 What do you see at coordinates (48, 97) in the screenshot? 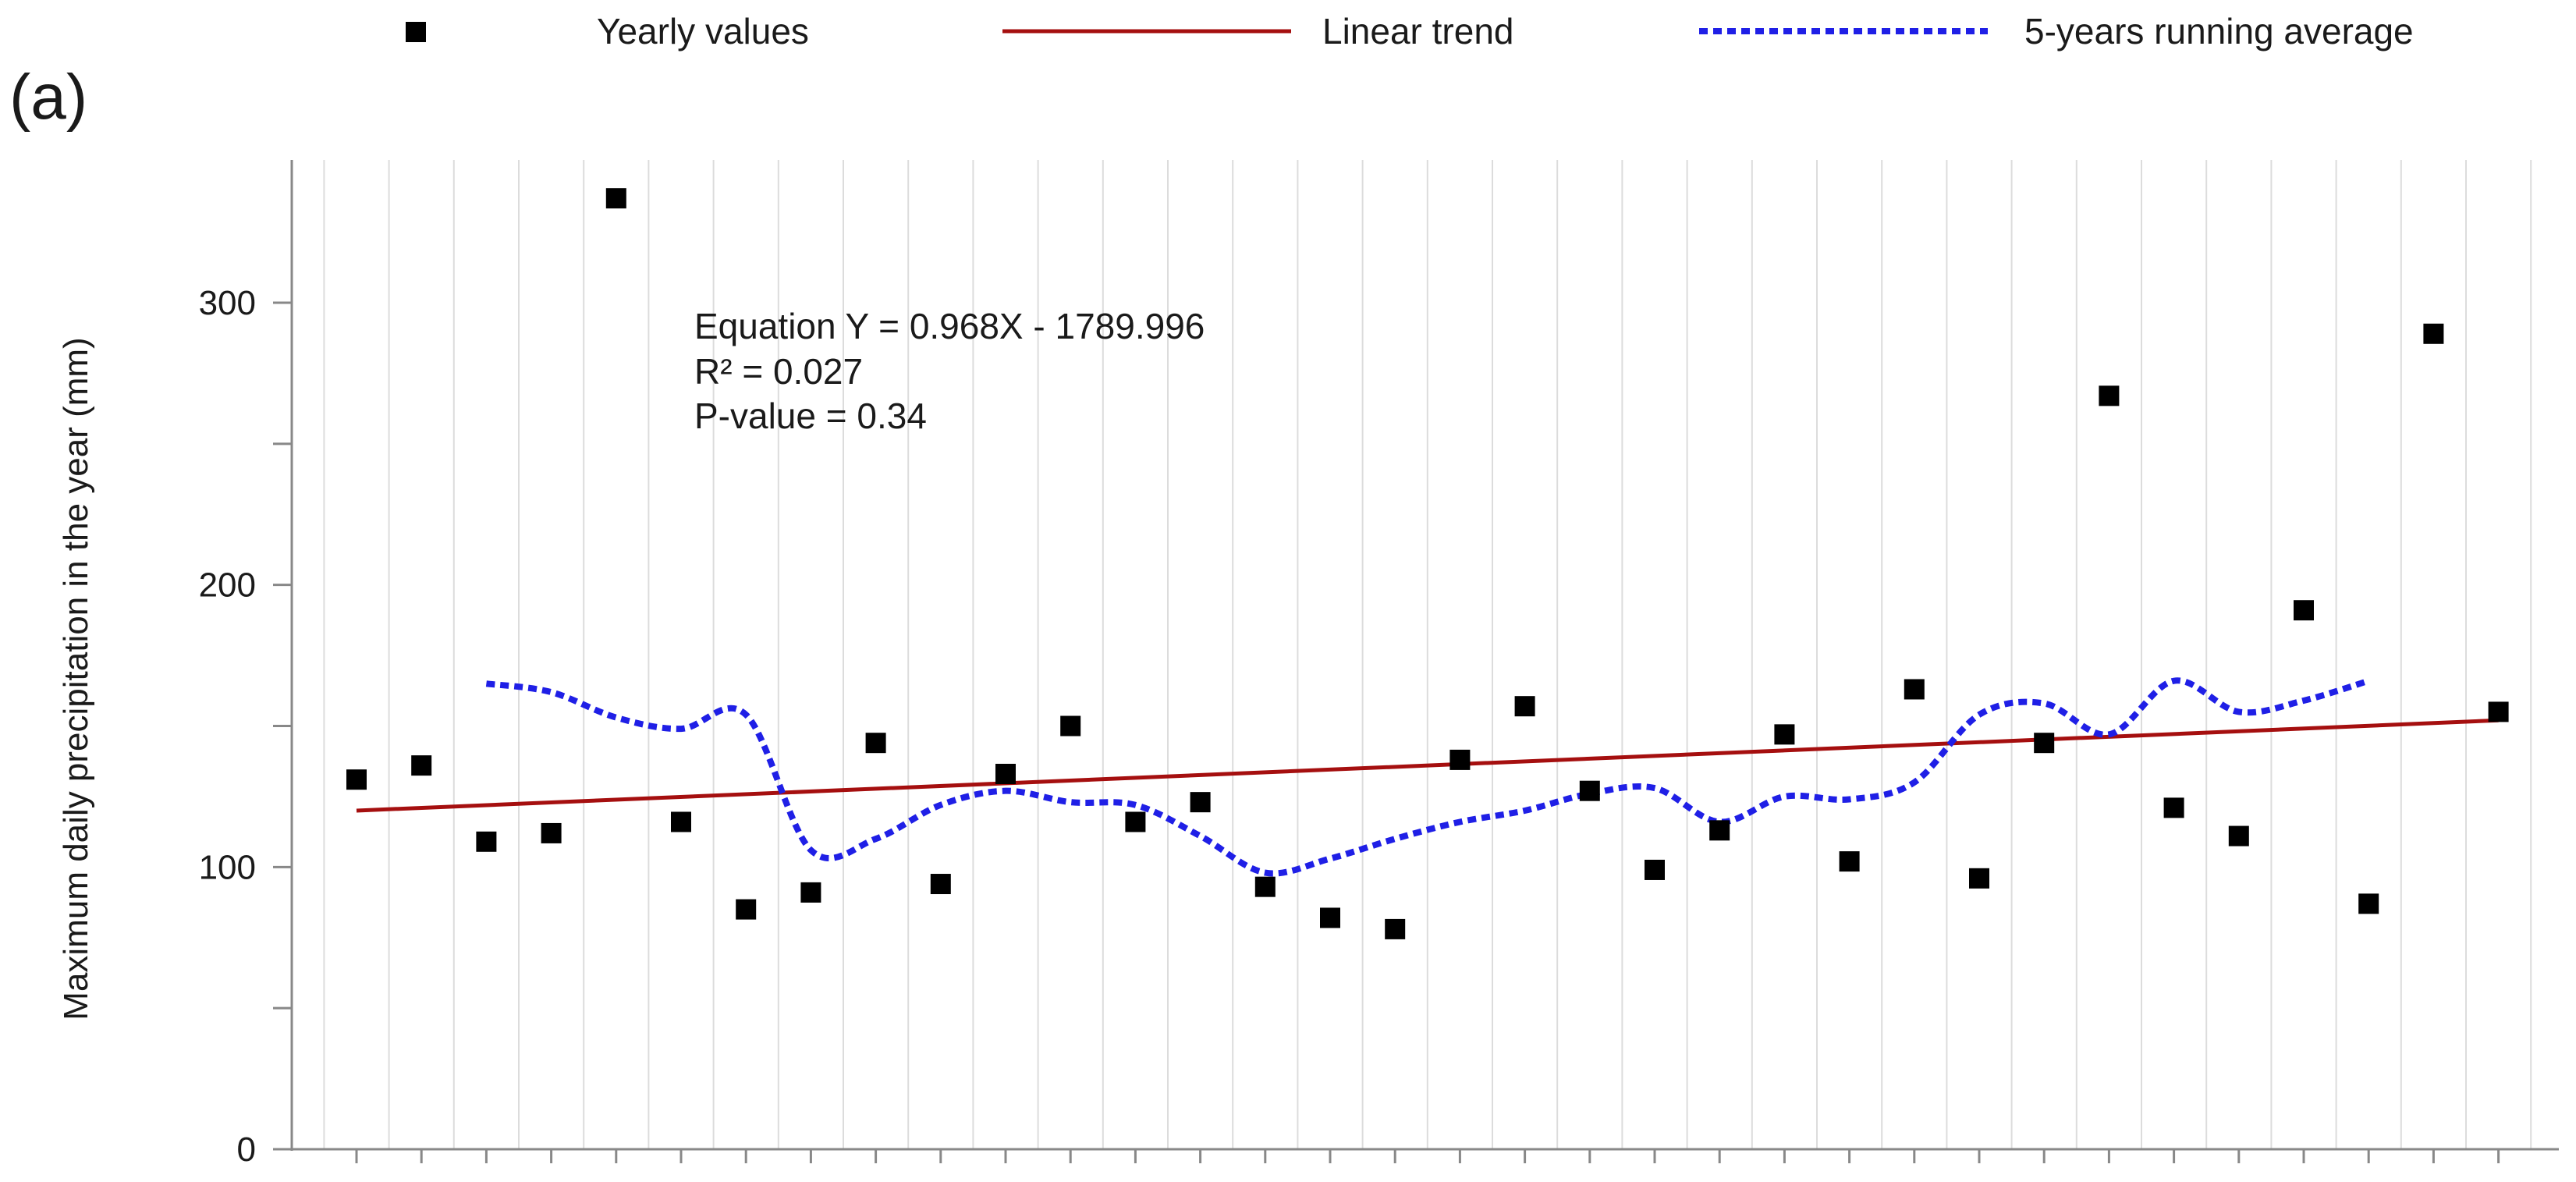
I see `panel-label: (a)` at bounding box center [48, 97].